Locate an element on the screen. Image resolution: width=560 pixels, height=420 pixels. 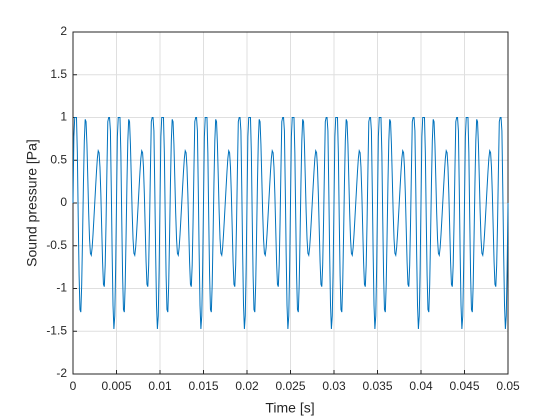
x-tick-label: 0.03 is located at coordinates (334, 386).